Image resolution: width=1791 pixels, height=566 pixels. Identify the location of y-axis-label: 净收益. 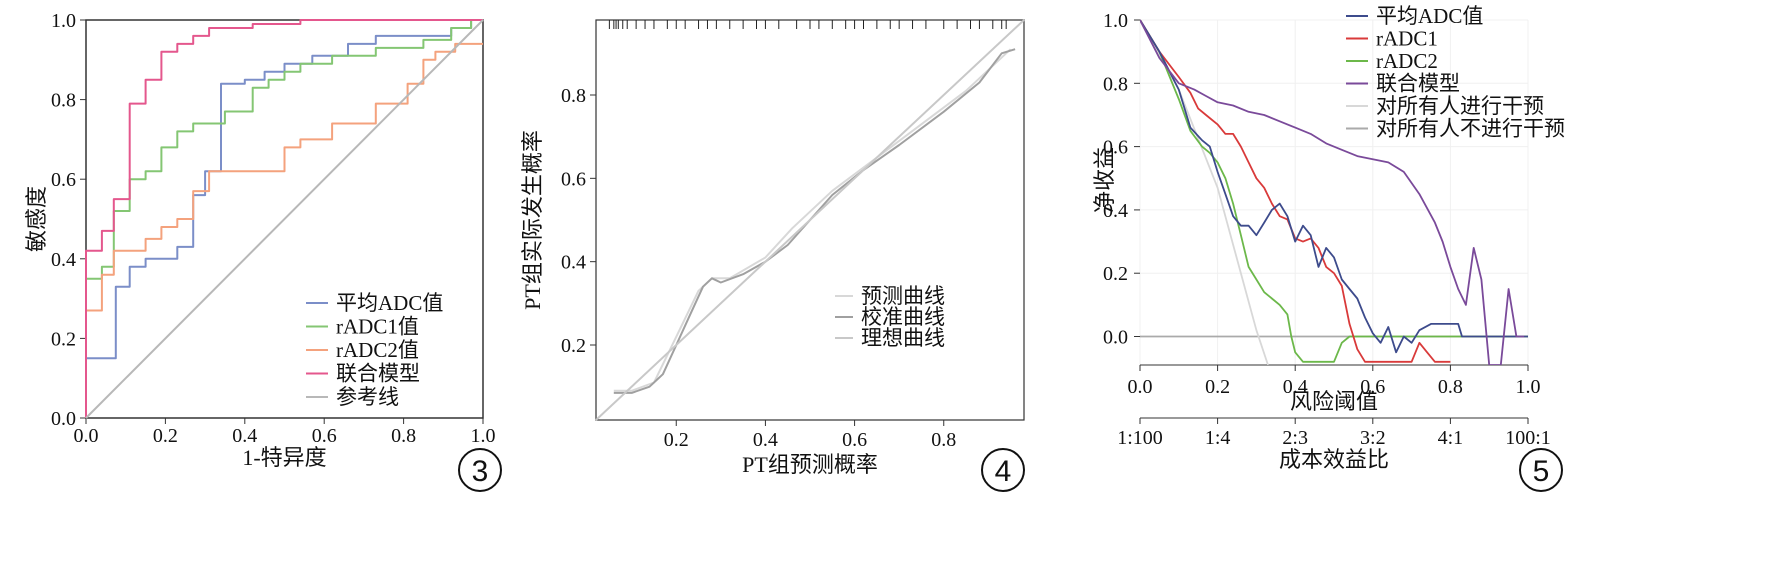
(1104, 180).